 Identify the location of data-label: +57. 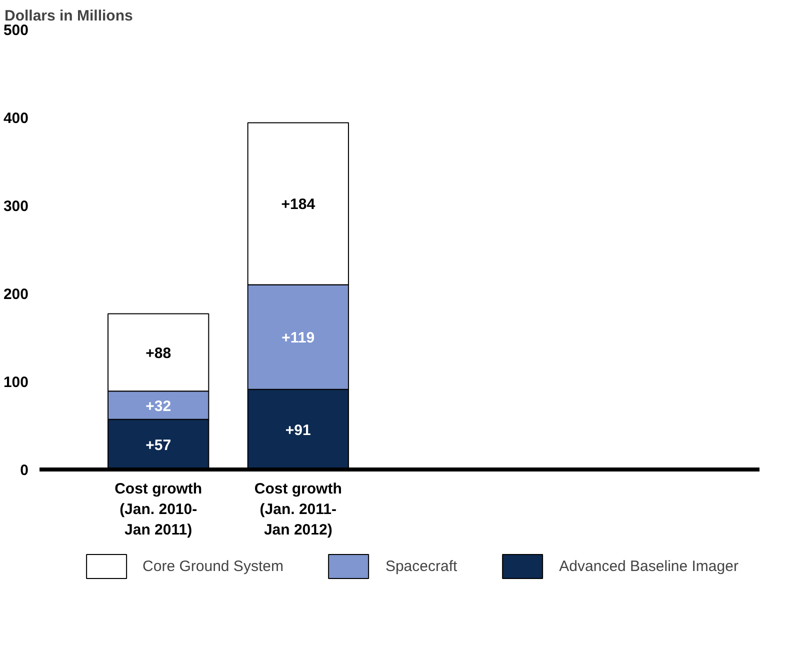
(159, 445).